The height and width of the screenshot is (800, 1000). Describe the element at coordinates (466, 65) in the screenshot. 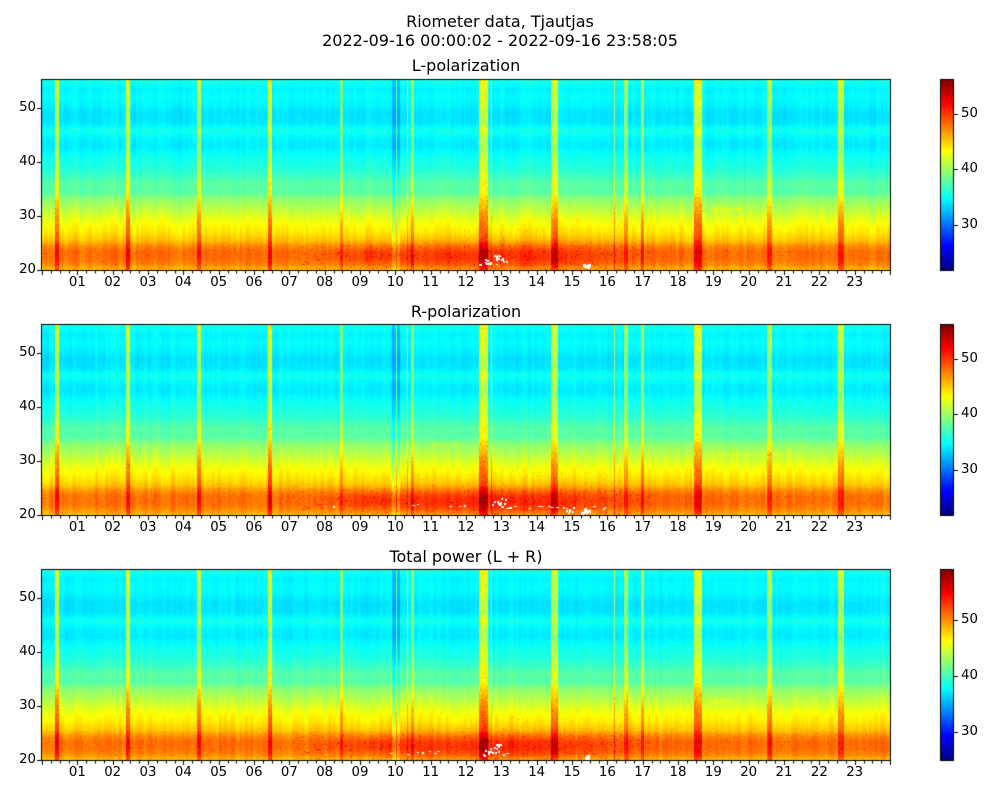

I see `panel-title-l-polarization: L-polarization` at that location.